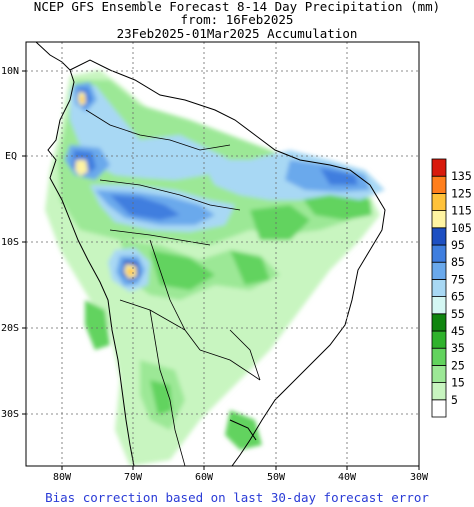 The width and height of the screenshot is (474, 507). What do you see at coordinates (237, 33) in the screenshot?
I see `map-title-line-3: 23Feb2025-01Mar2025 Accumulation` at bounding box center [237, 33].